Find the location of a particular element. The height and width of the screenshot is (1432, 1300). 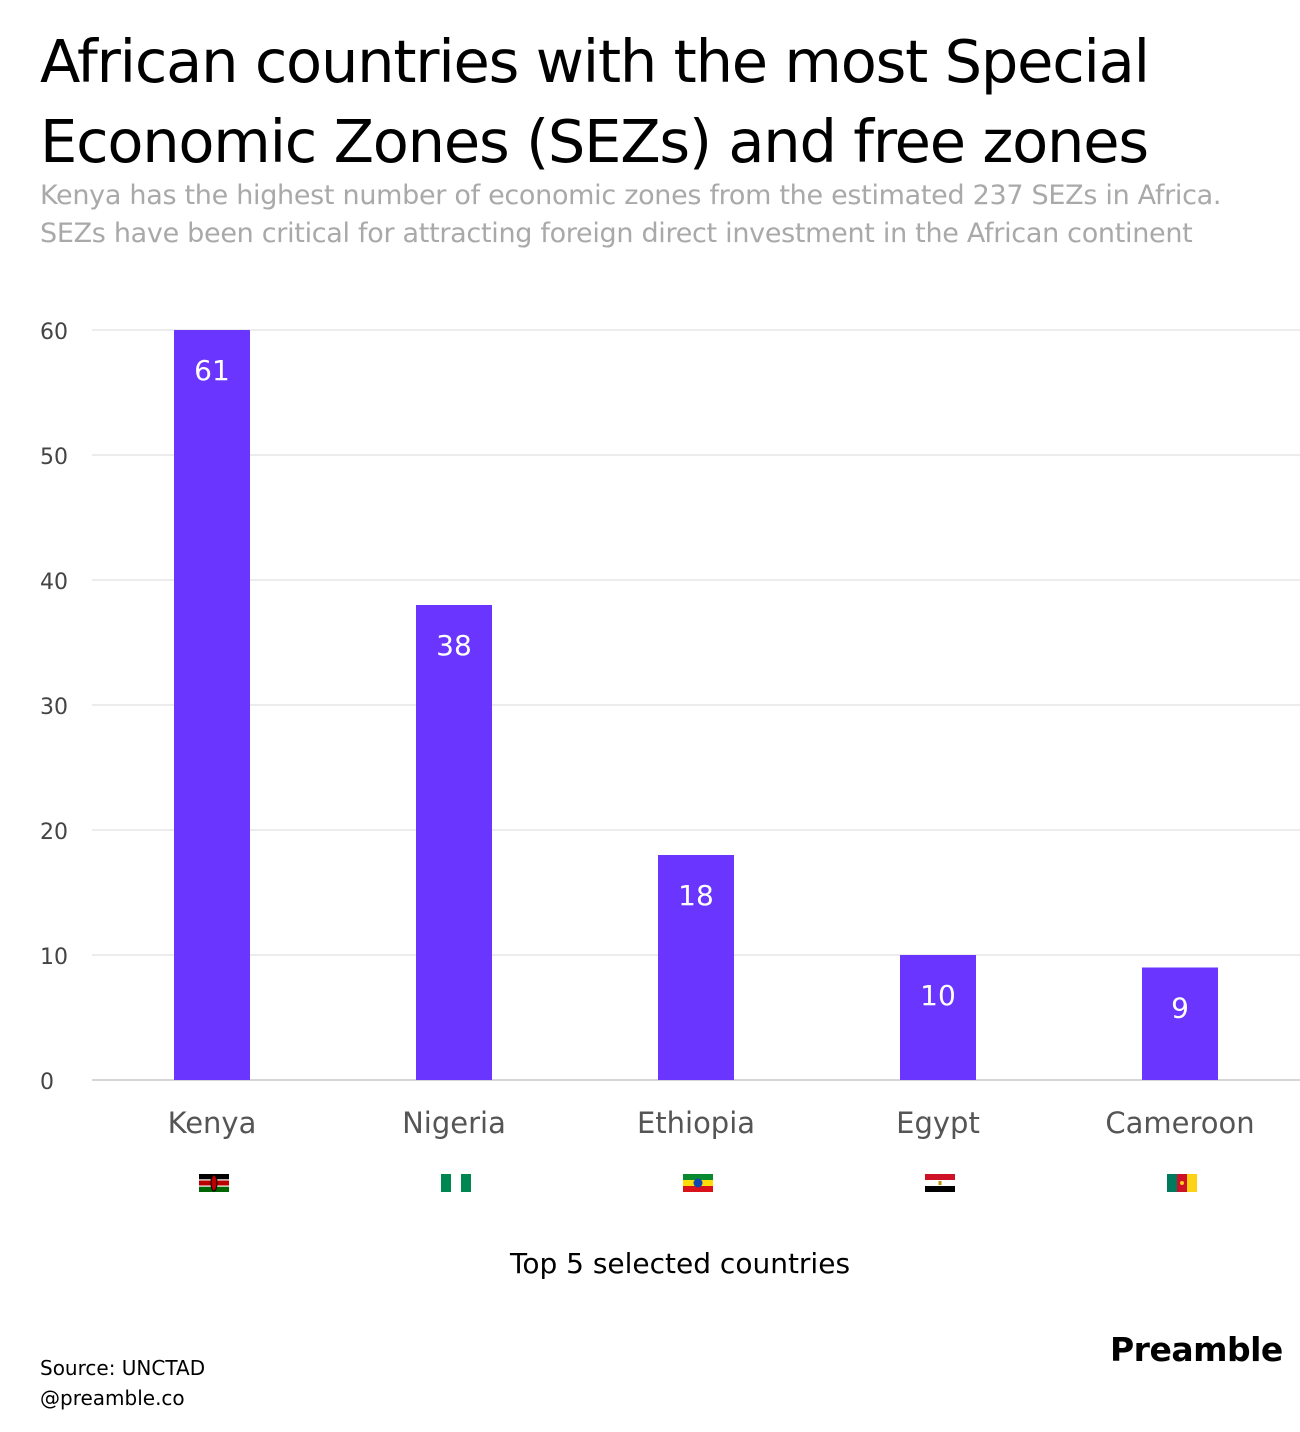

egypt-flag-icon is located at coordinates (940, 1183).